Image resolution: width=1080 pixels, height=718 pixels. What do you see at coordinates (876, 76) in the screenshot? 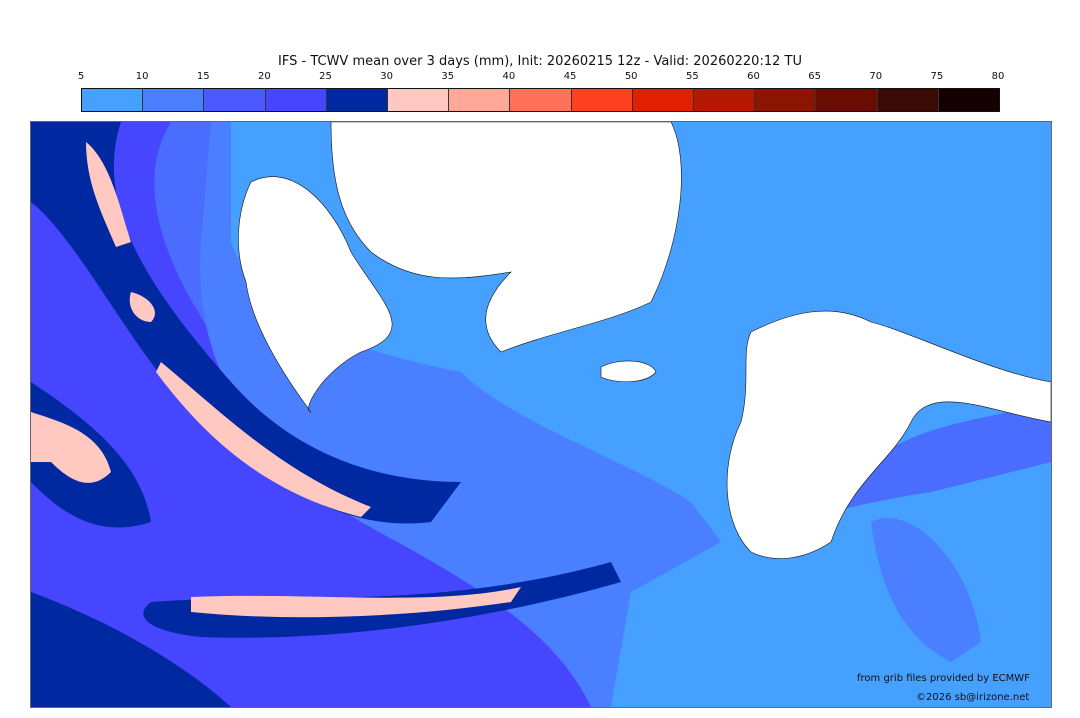
I see `colorbar-tick: 70` at bounding box center [876, 76].